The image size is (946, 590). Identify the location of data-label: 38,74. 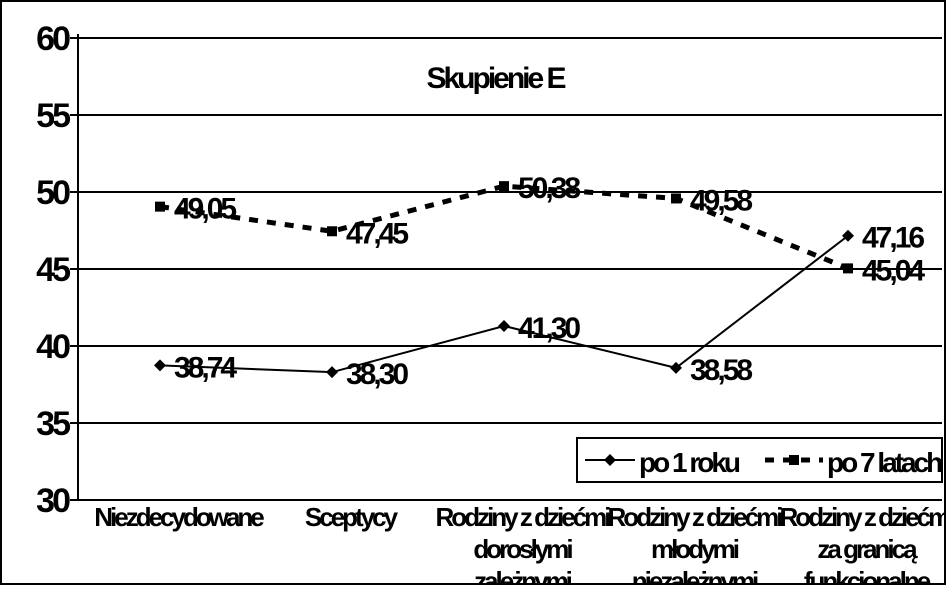
(205, 367).